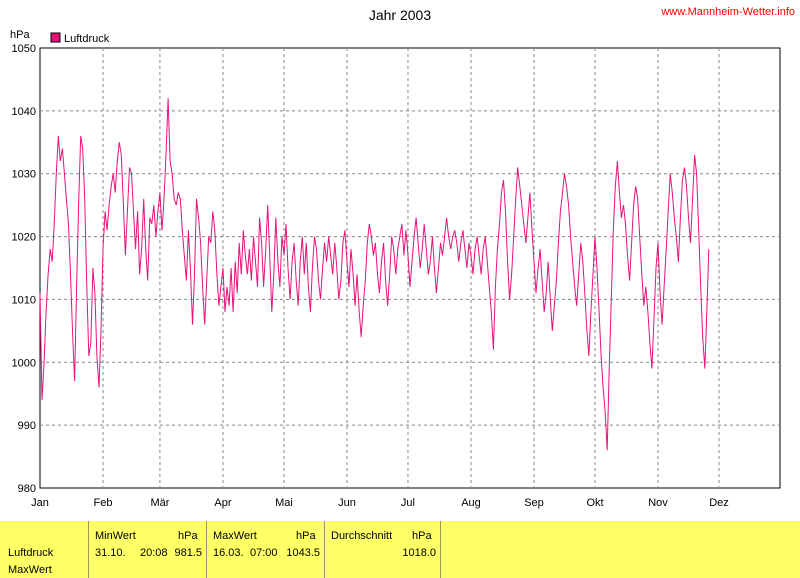 Image resolution: width=800 pixels, height=578 pixels. Describe the element at coordinates (419, 553) in the screenshot. I see `avg-value: 1018.0` at that location.